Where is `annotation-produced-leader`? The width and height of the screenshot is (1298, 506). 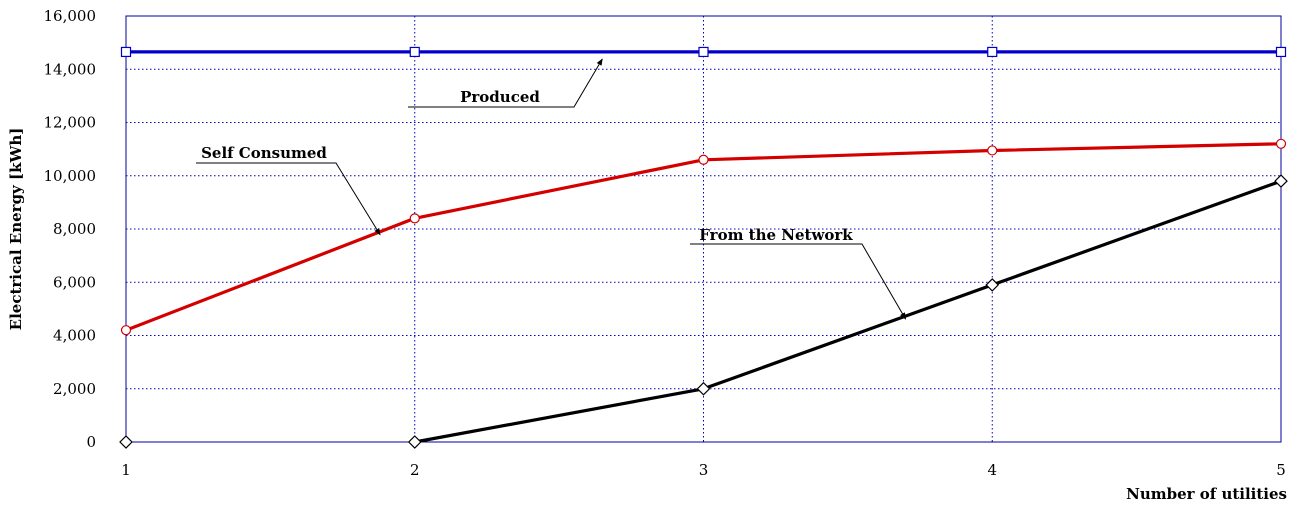
annotation-produced-leader is located at coordinates (505, 83).